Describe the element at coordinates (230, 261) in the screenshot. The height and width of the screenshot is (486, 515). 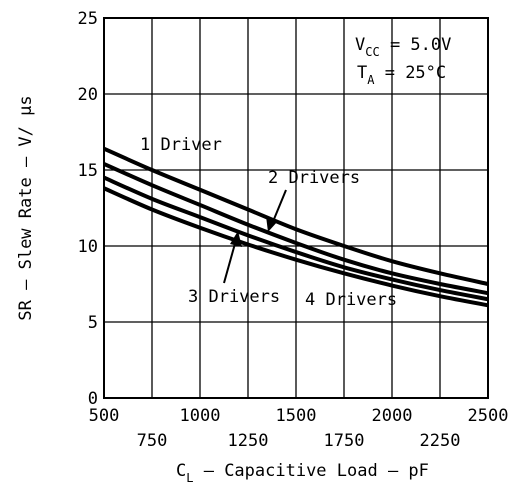
I see `arrow-3-drivers` at that location.